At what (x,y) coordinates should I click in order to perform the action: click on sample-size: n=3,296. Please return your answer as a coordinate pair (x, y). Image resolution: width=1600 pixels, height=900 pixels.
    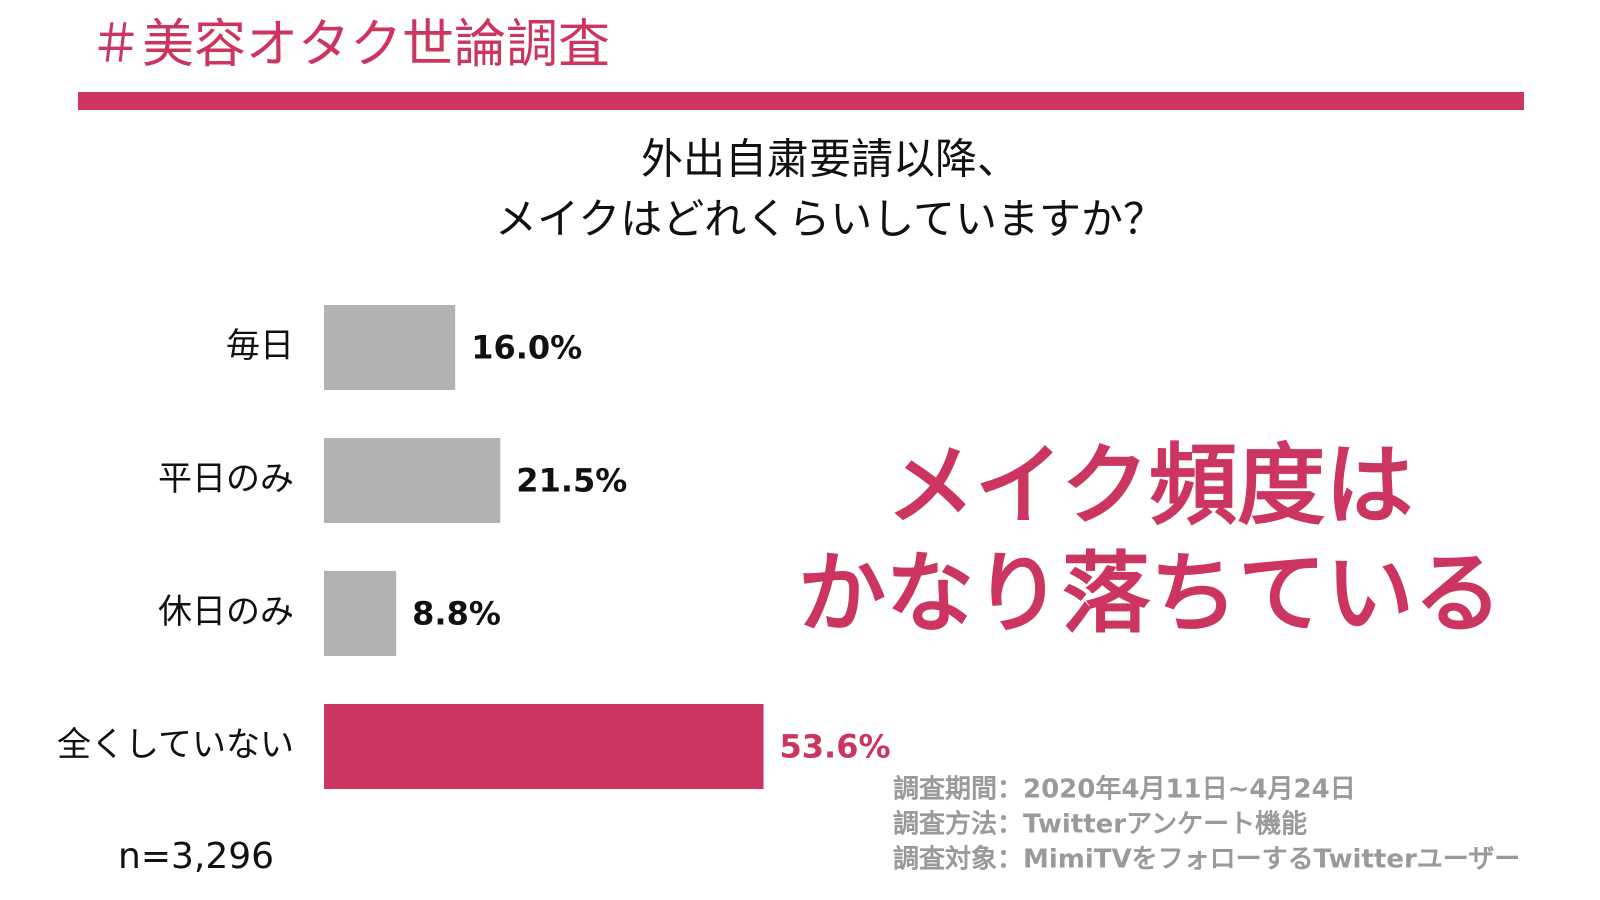
    Looking at the image, I should click on (196, 856).